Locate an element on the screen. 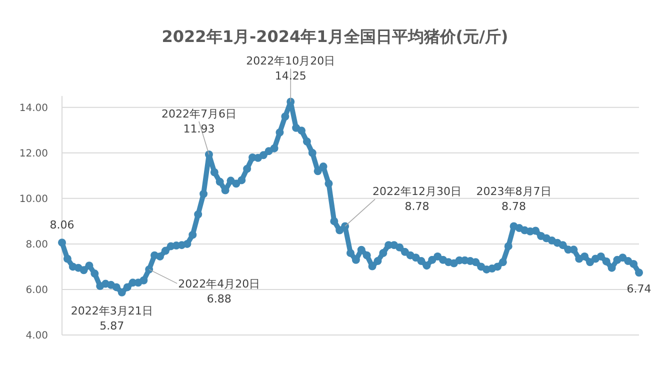  annotation: 8.06 is located at coordinates (62, 225).